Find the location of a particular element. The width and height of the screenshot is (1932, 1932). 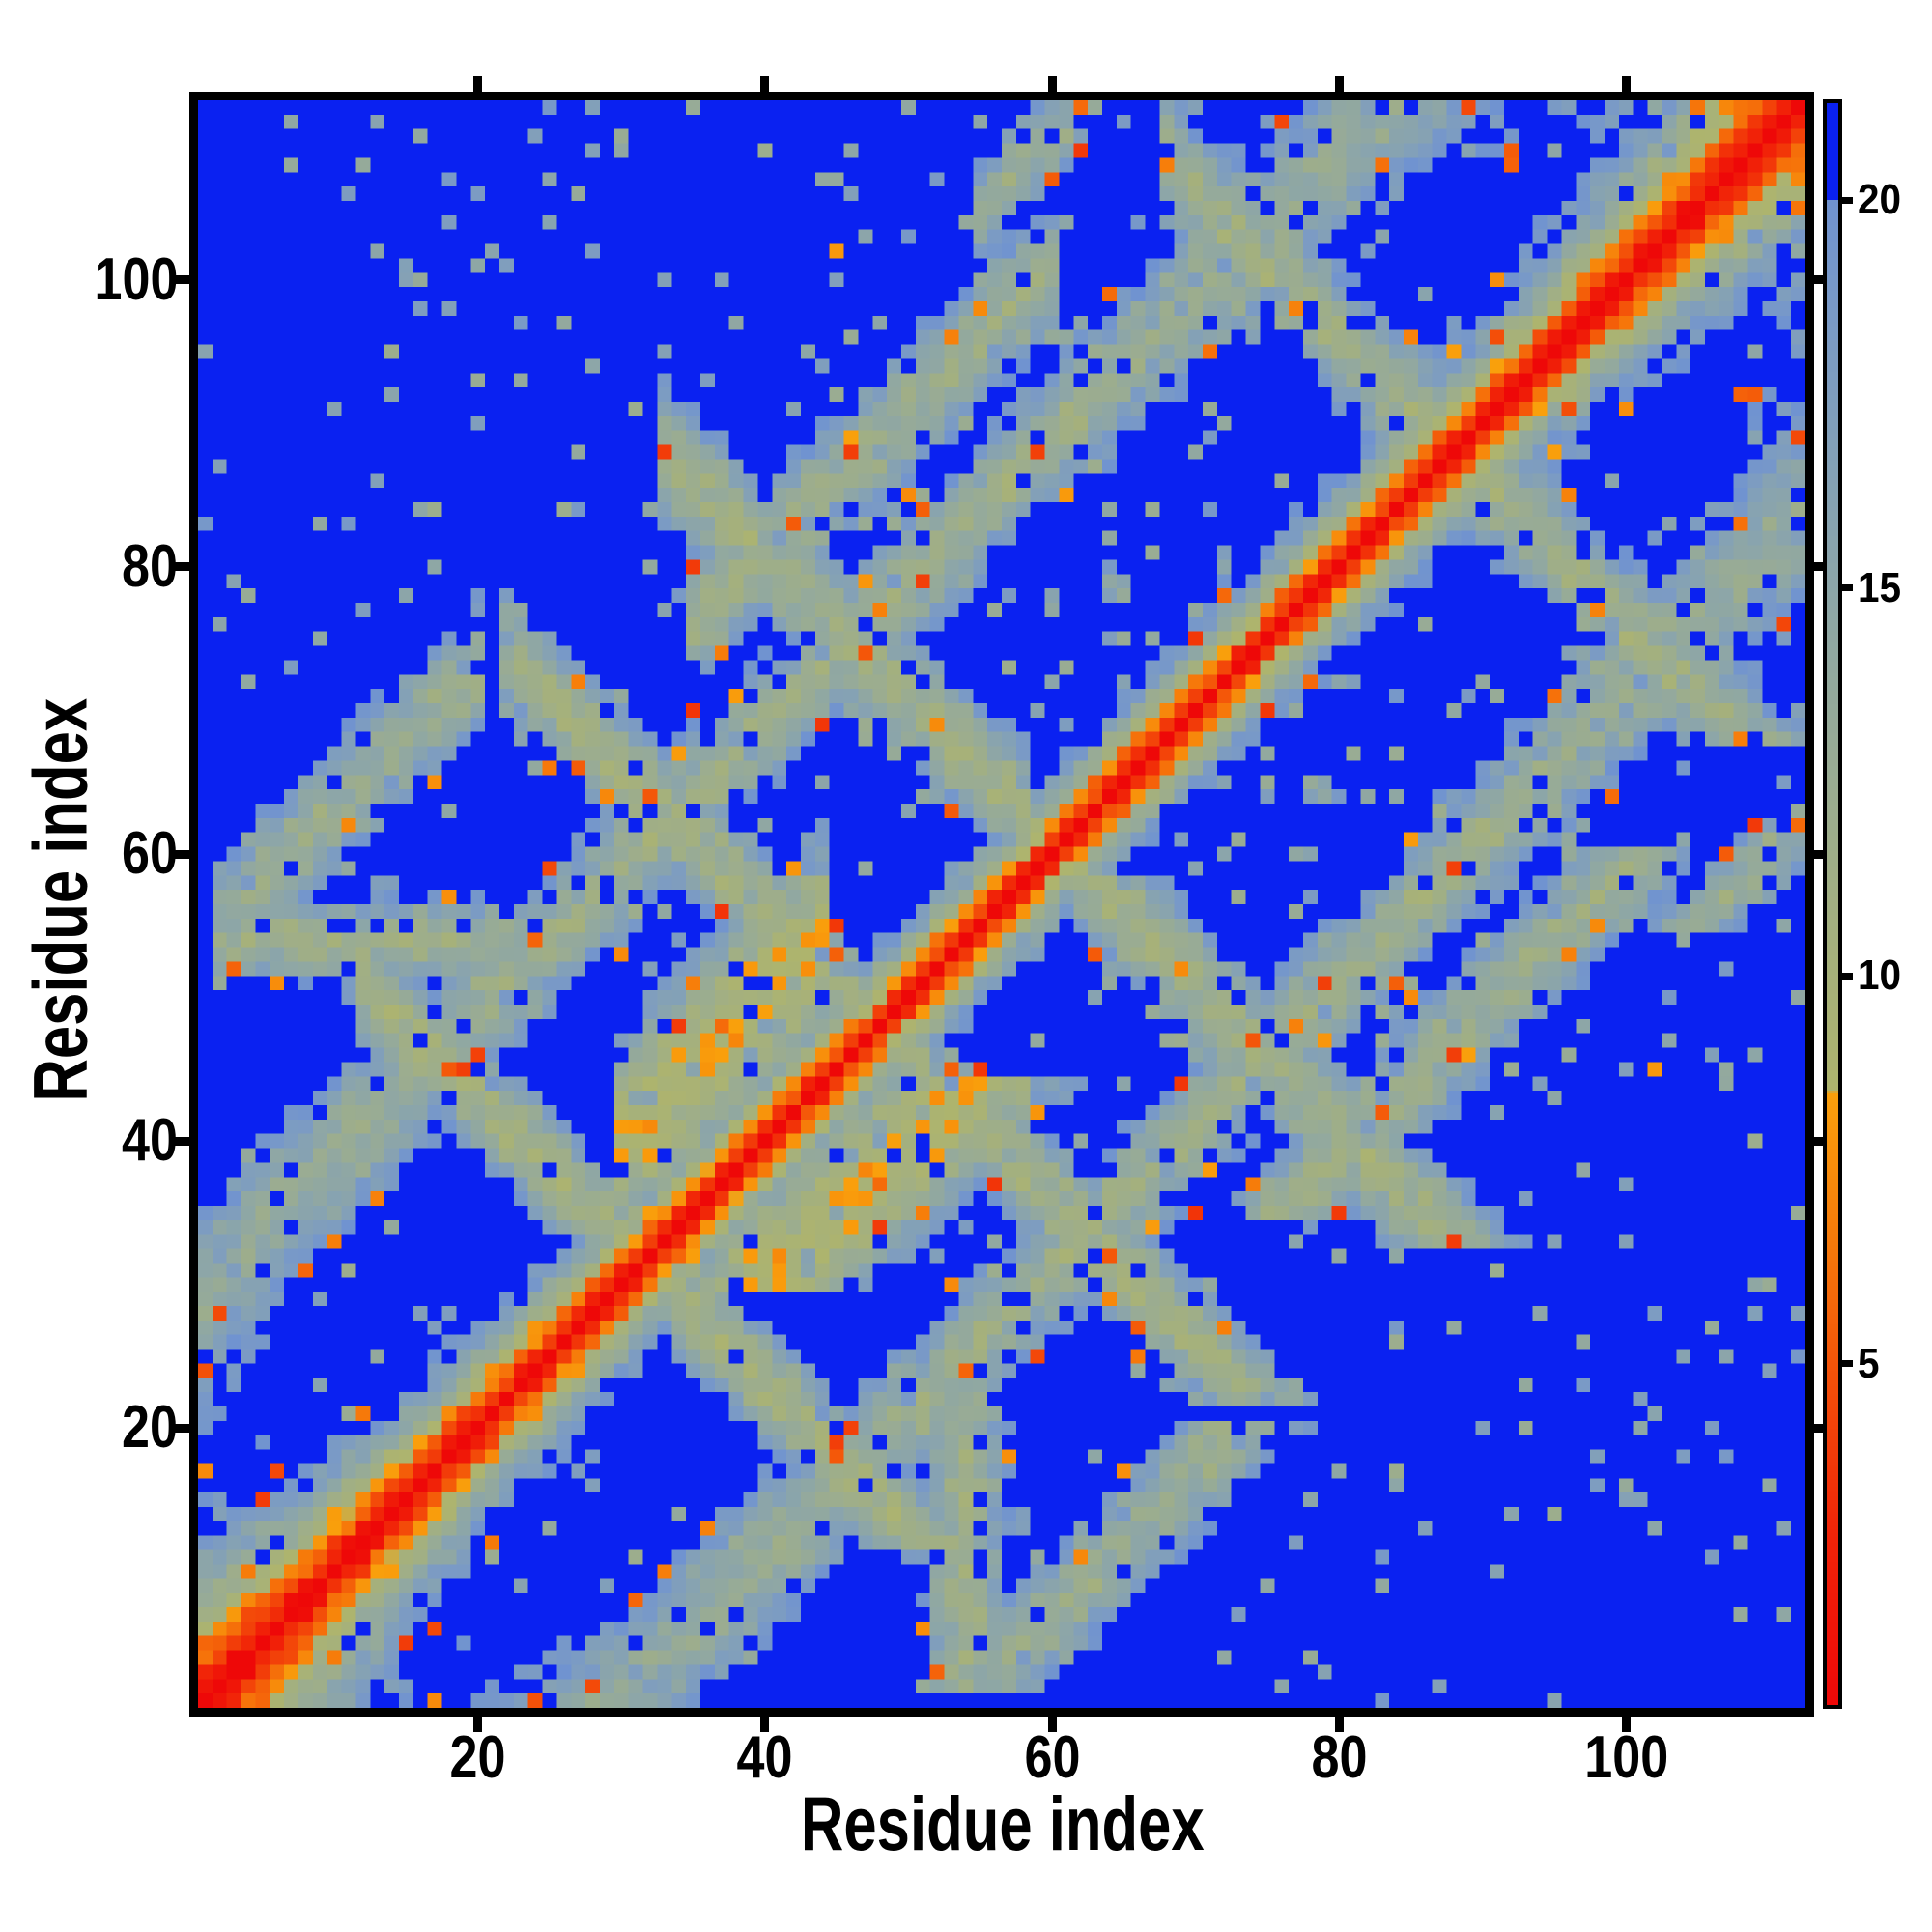

y-tick-label: 100 is located at coordinates (136, 279).